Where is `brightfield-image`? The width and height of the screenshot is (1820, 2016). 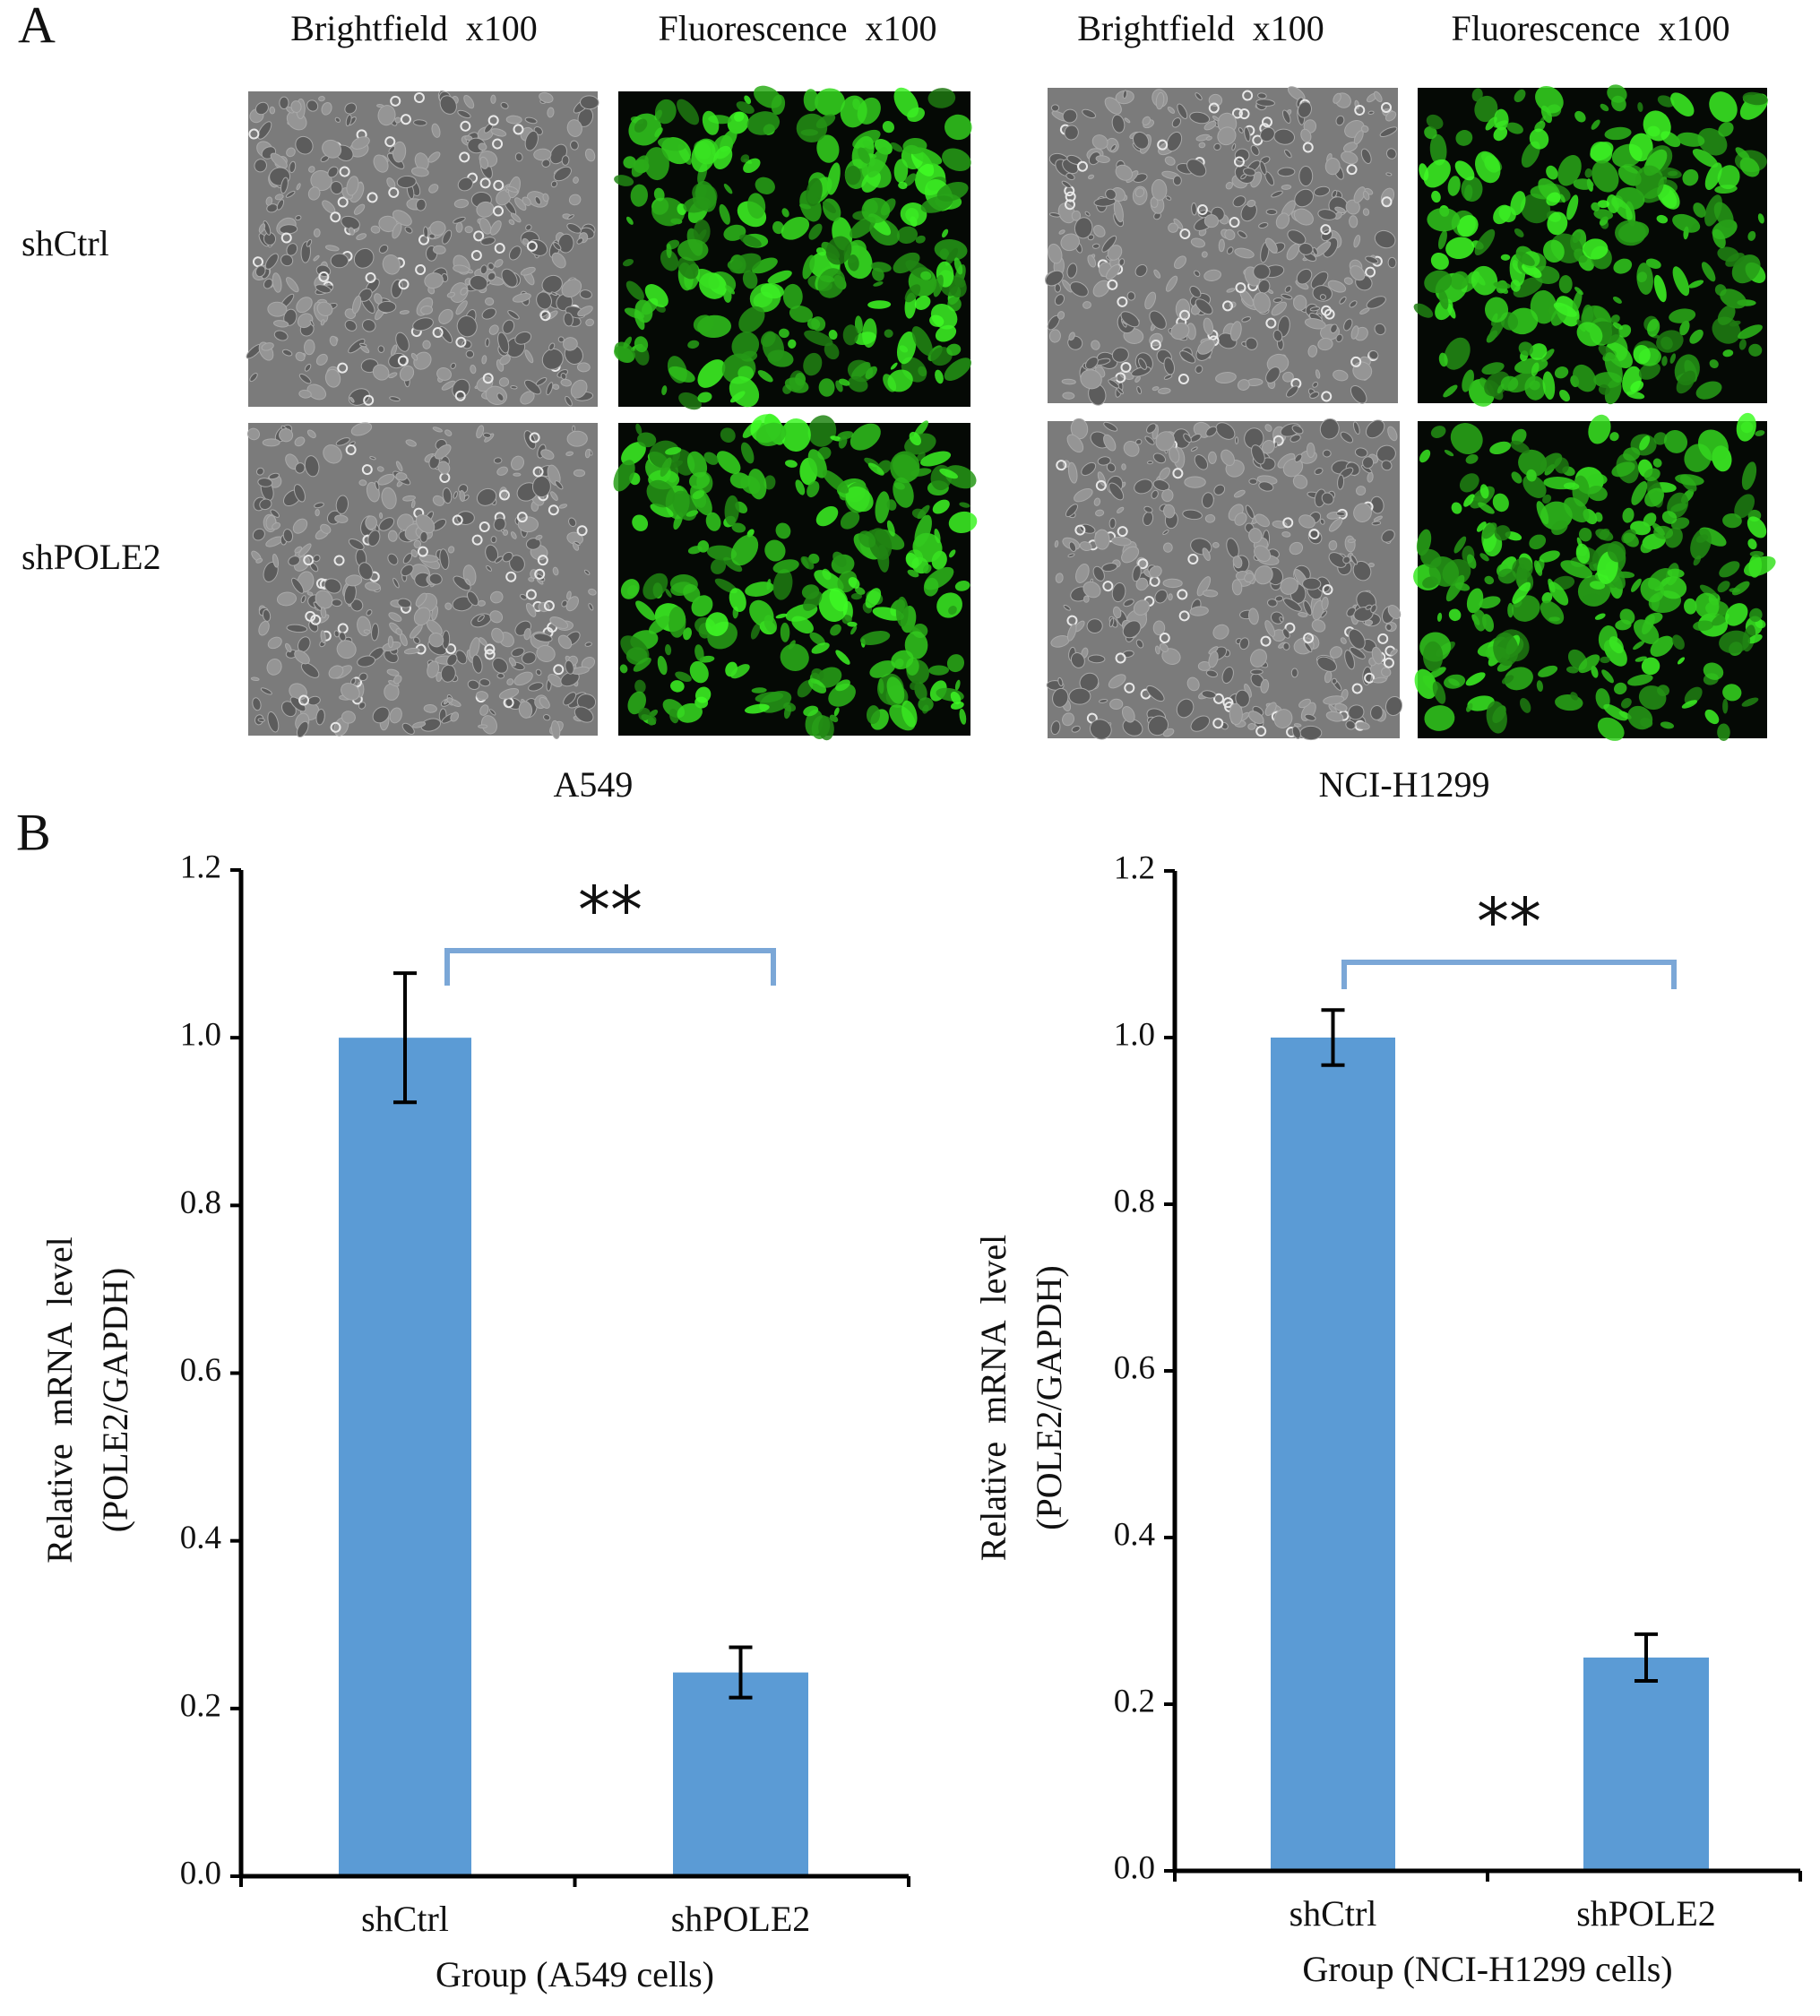 brightfield-image is located at coordinates (422, 580).